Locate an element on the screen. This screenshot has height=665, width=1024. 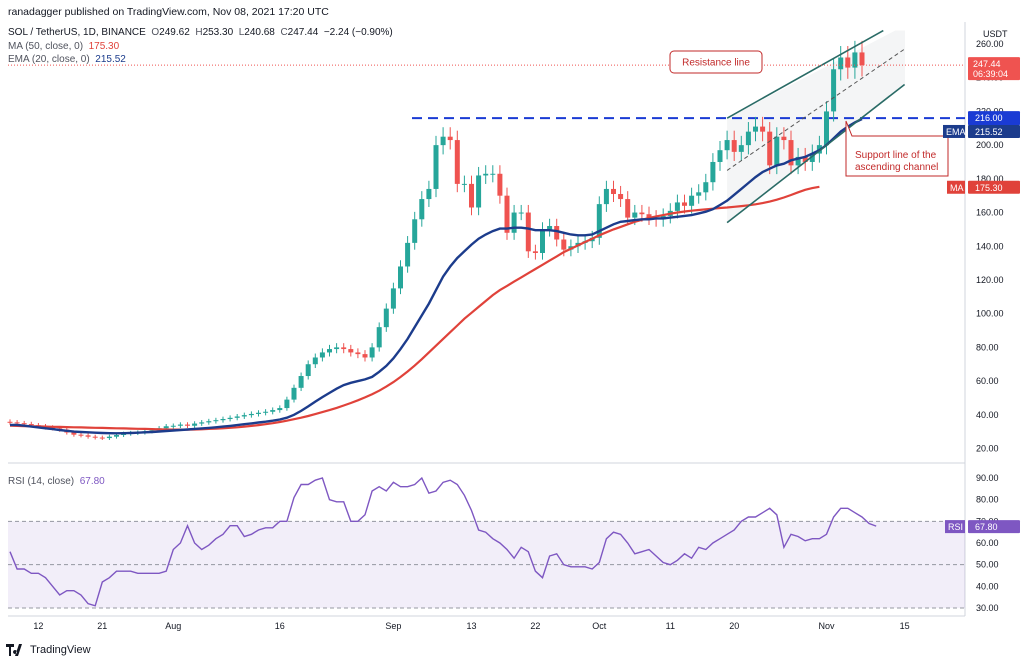
ema-legend: EMA (20, close, 0) 215.52 is located at coordinates (67, 59).